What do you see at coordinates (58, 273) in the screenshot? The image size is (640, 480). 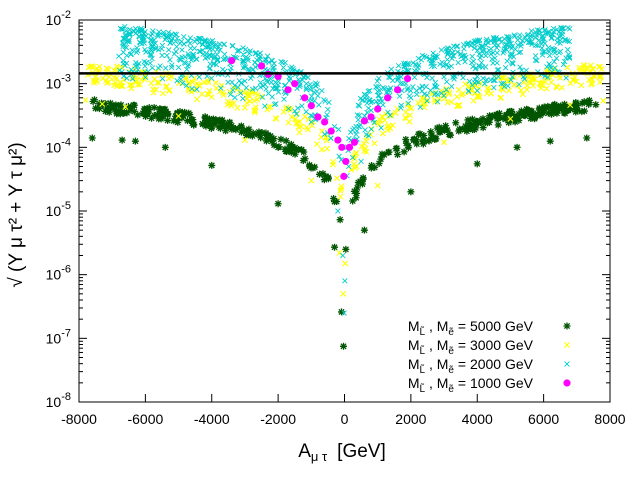 I see `y-tick-label: 10⁻⁶` at bounding box center [58, 273].